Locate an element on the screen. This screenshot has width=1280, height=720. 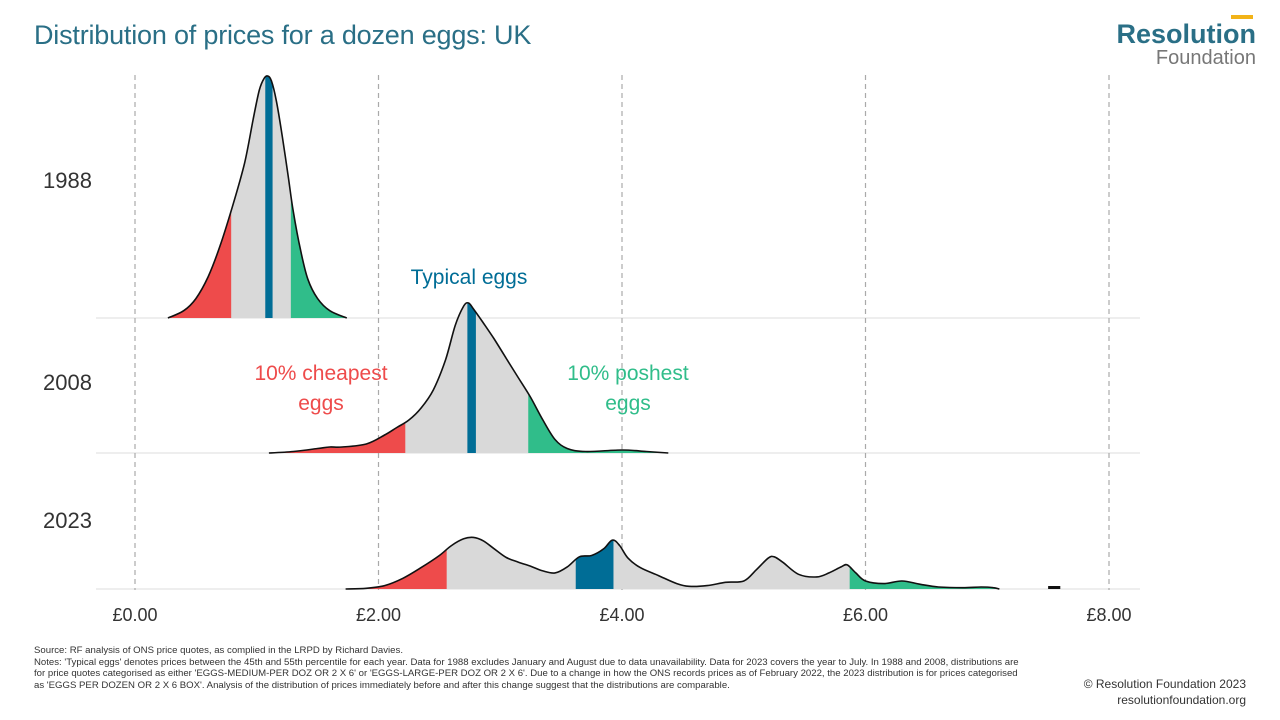
annotation-poshest-line1: 10% poshest is located at coordinates (628, 373).